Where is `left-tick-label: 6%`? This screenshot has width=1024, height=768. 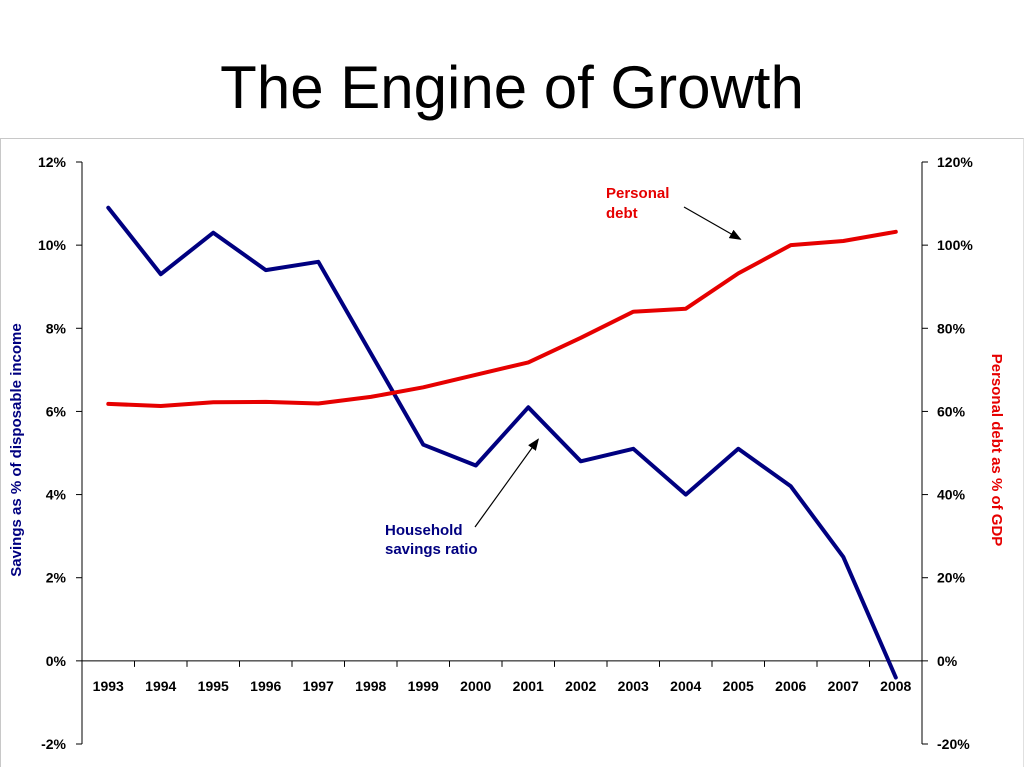 left-tick-label: 6% is located at coordinates (56, 411).